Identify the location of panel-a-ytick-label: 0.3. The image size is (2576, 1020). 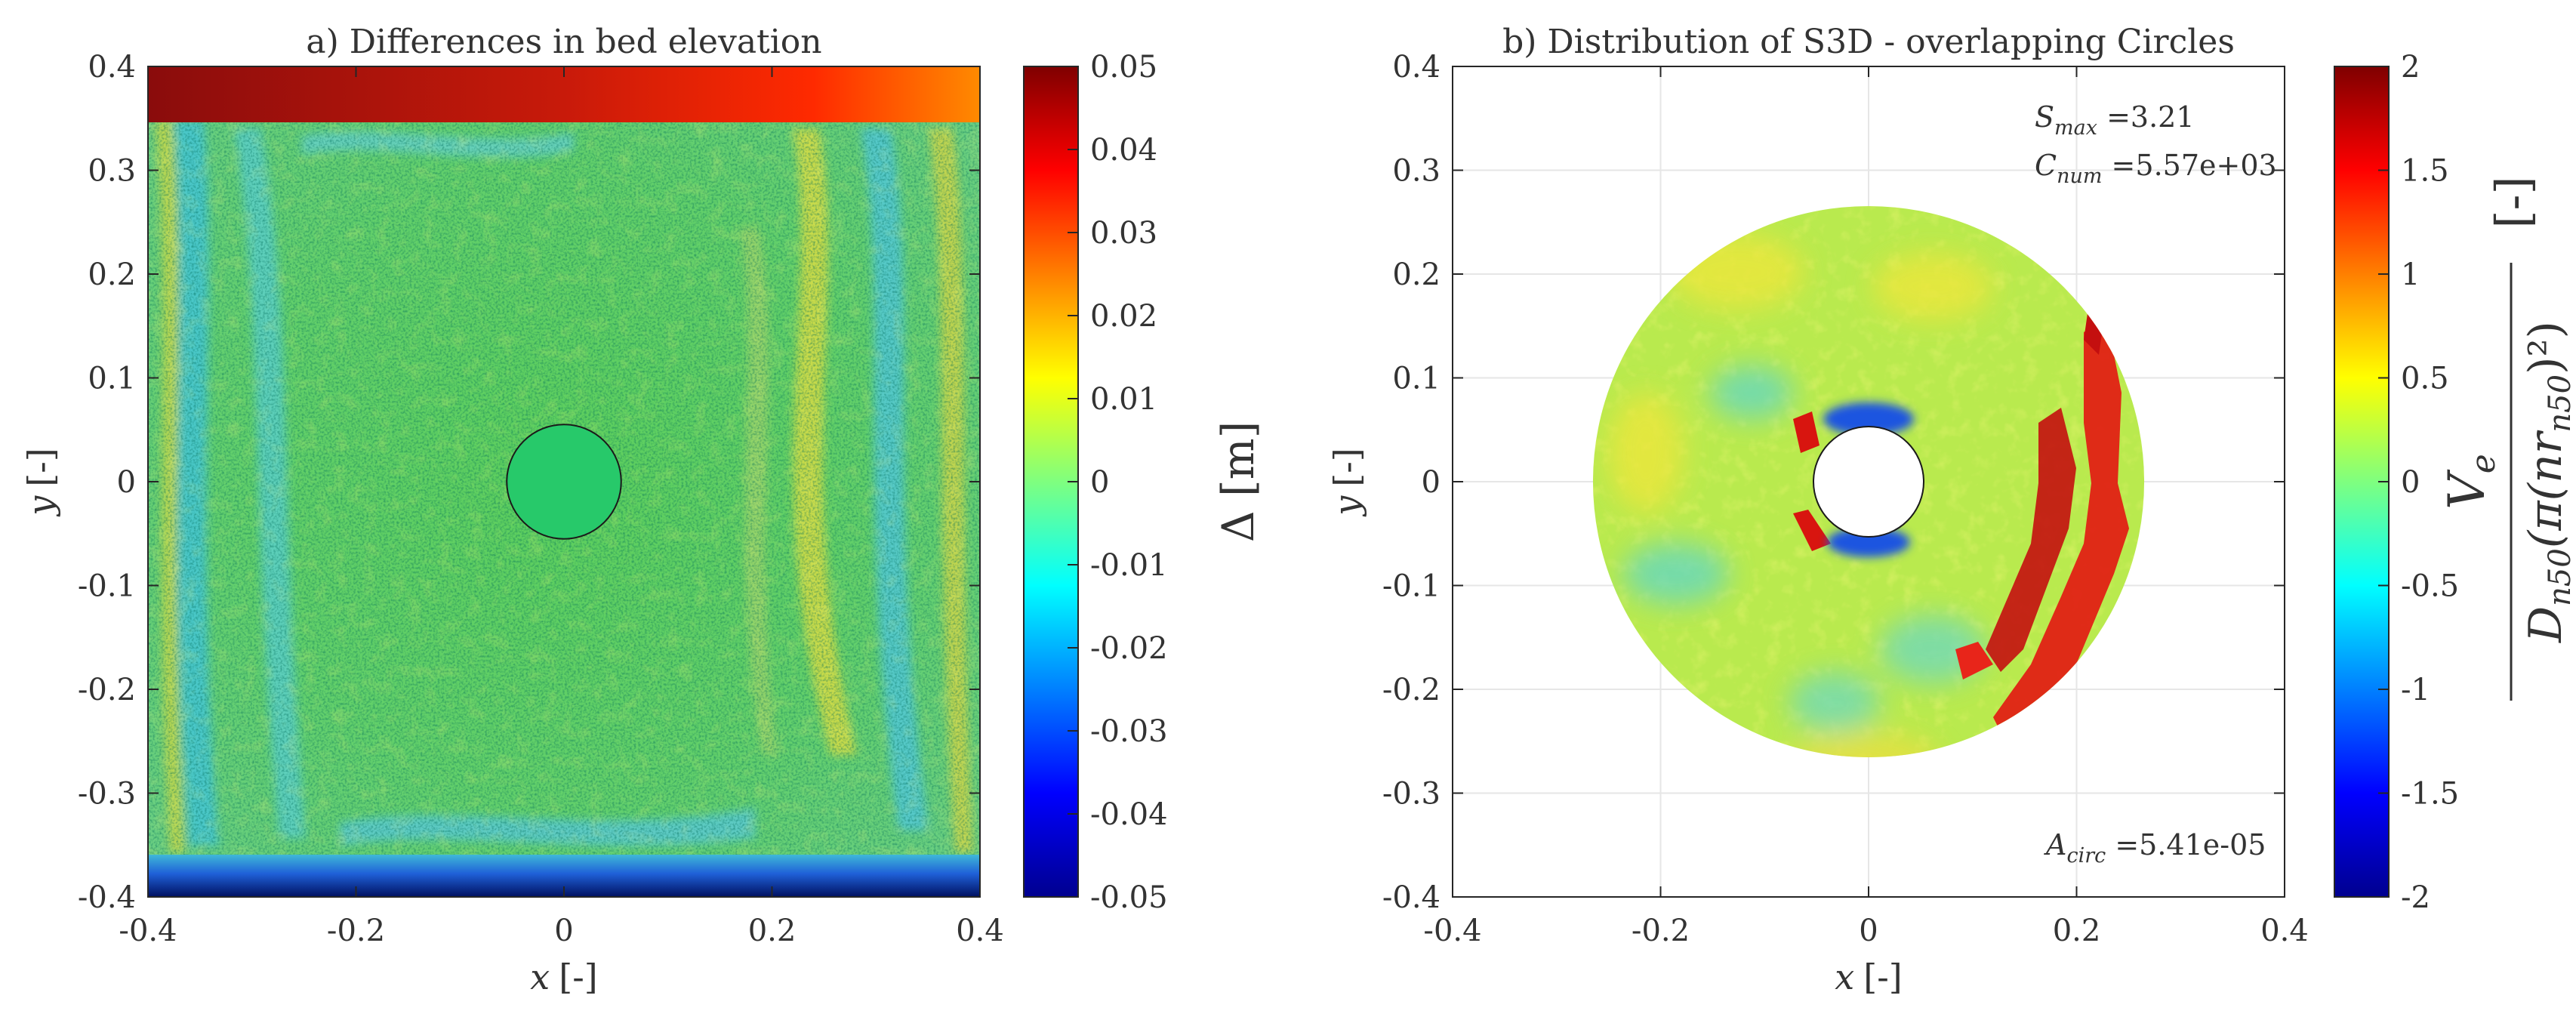
(112, 171).